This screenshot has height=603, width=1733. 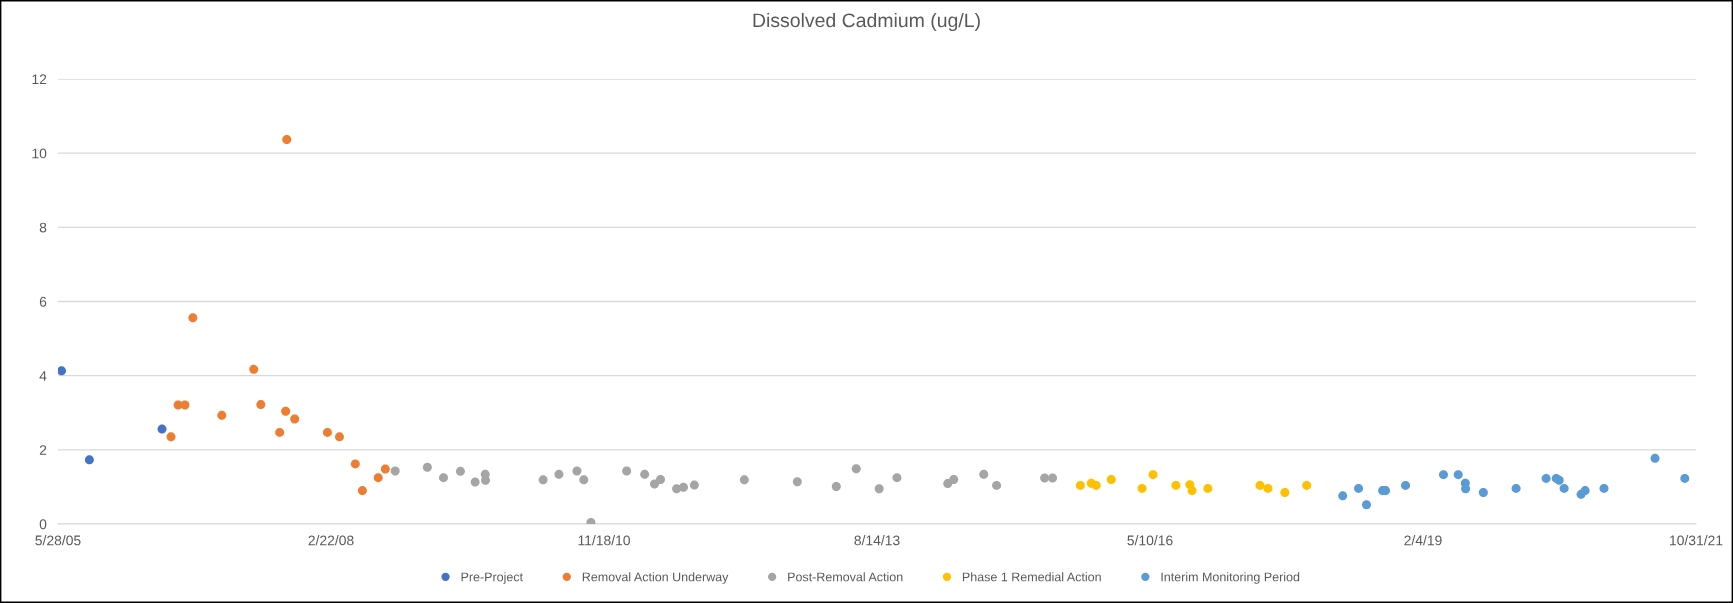 What do you see at coordinates (1696, 540) in the screenshot?
I see `x-tick-label: 10/31/21` at bounding box center [1696, 540].